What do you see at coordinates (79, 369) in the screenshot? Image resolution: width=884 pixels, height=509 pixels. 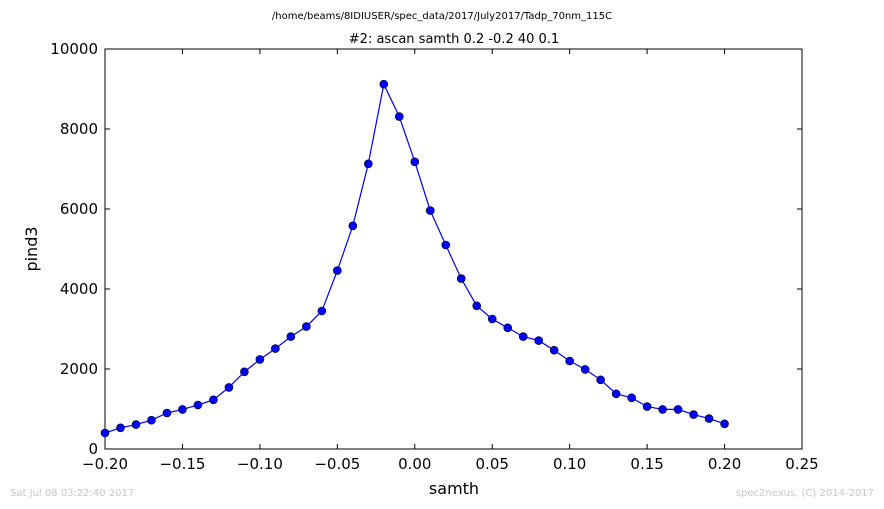 I see `y-tick-label: 2000` at bounding box center [79, 369].